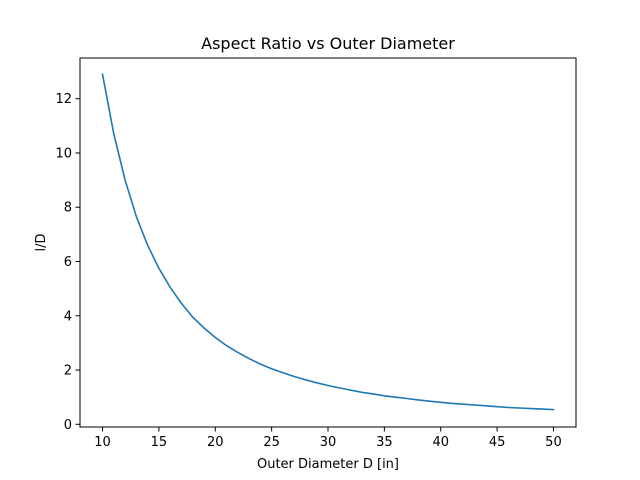  What do you see at coordinates (497, 442) in the screenshot?
I see `x-tick-label: 45` at bounding box center [497, 442].